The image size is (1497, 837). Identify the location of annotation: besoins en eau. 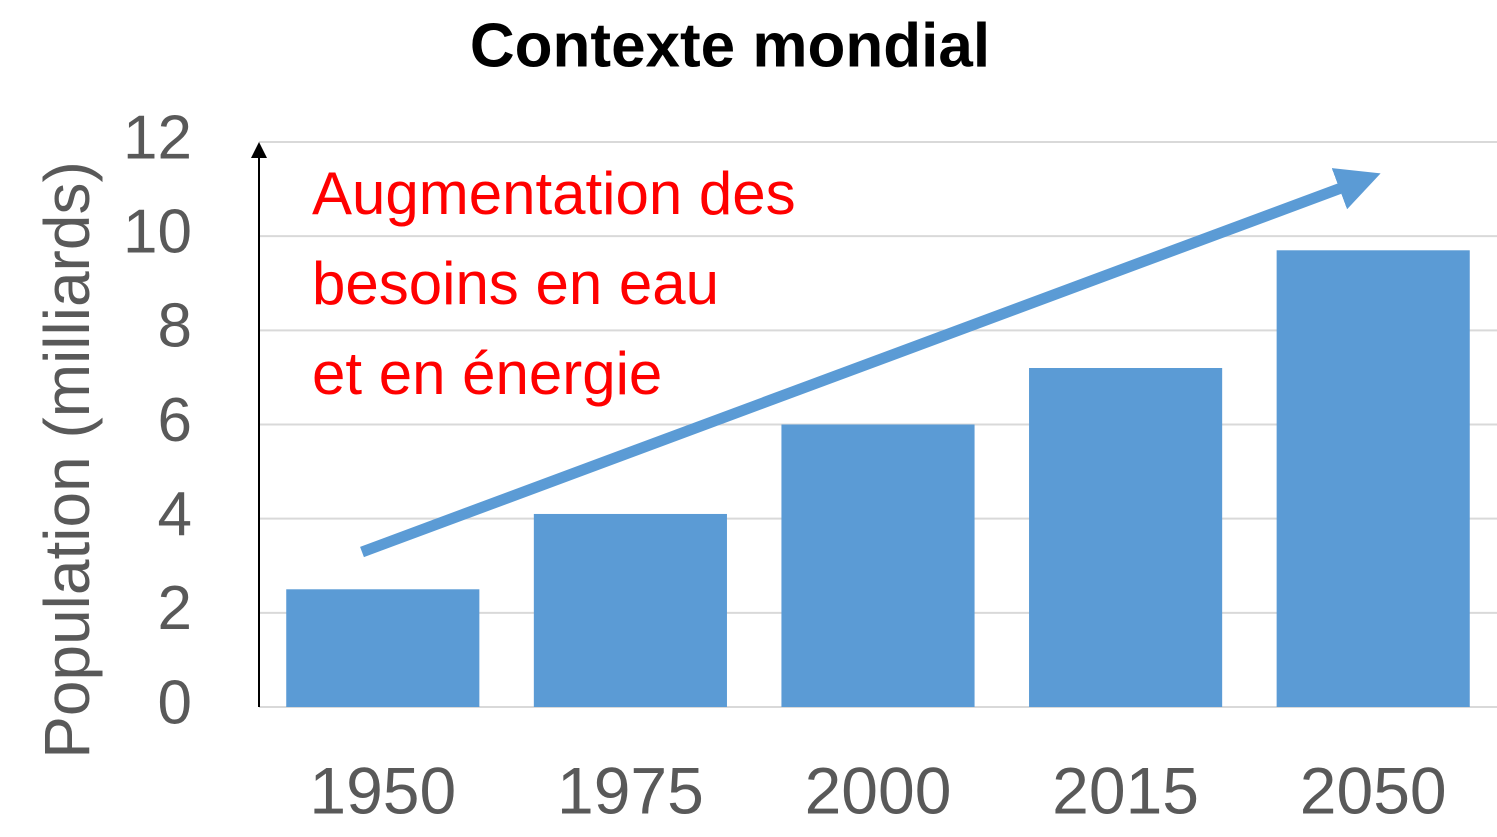
(515, 283).